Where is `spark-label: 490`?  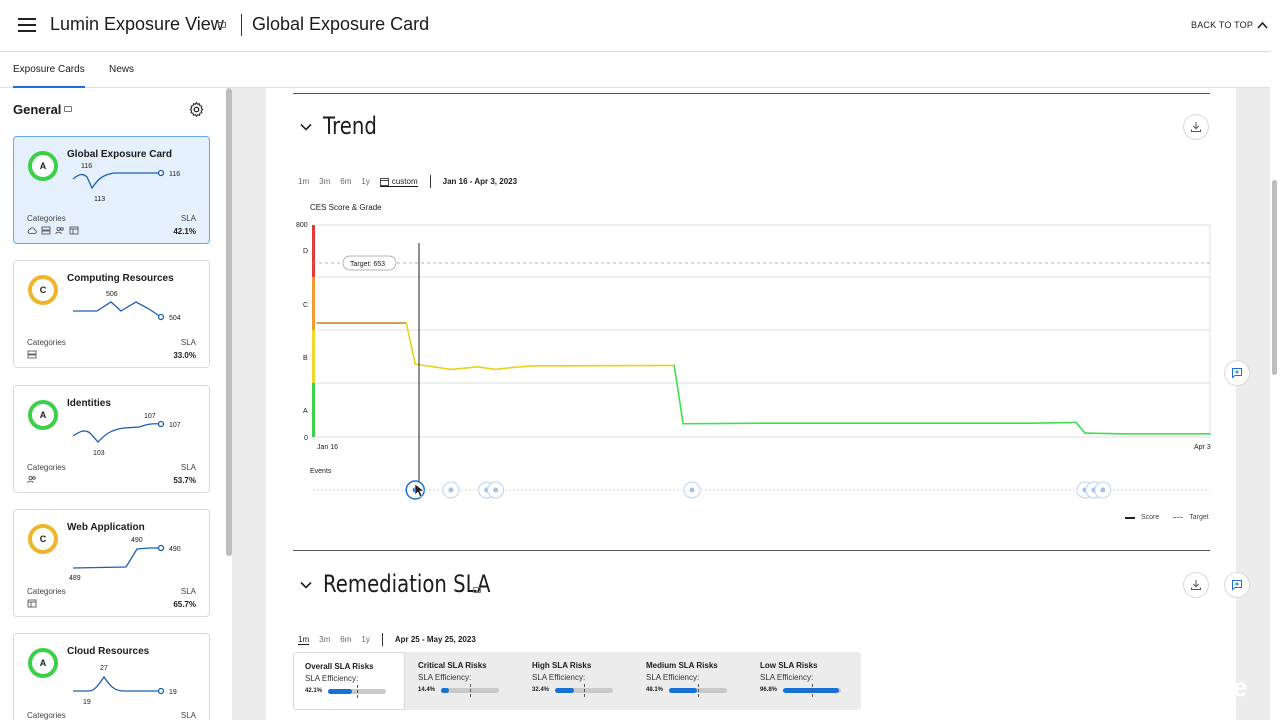 spark-label: 490 is located at coordinates (175, 549).